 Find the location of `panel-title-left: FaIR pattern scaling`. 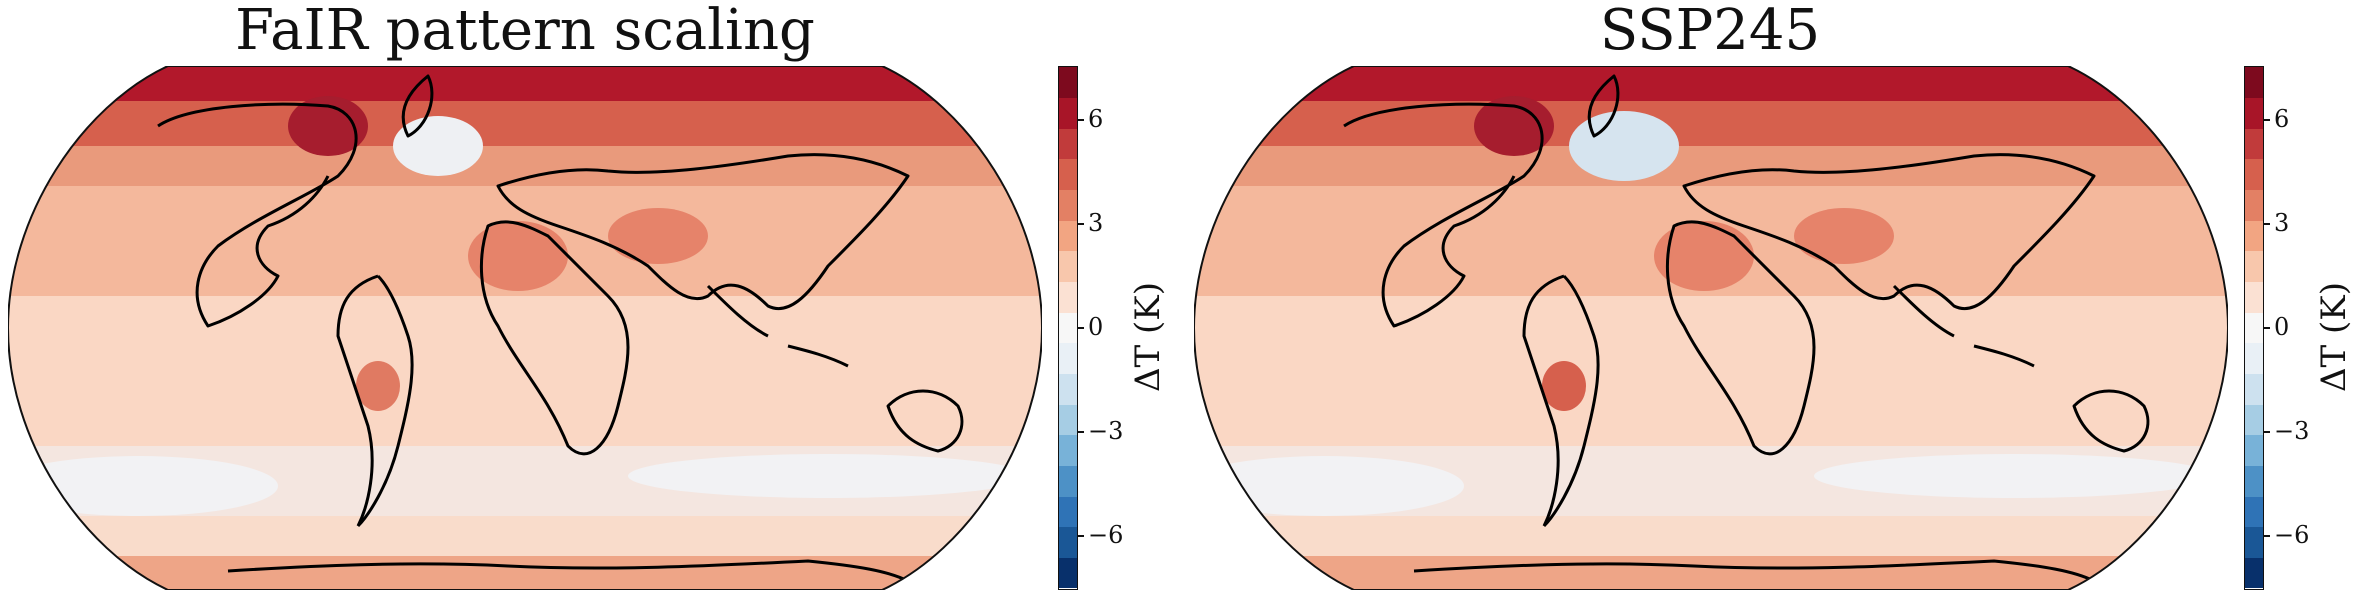

panel-title-left: FaIR pattern scaling is located at coordinates (525, 31).